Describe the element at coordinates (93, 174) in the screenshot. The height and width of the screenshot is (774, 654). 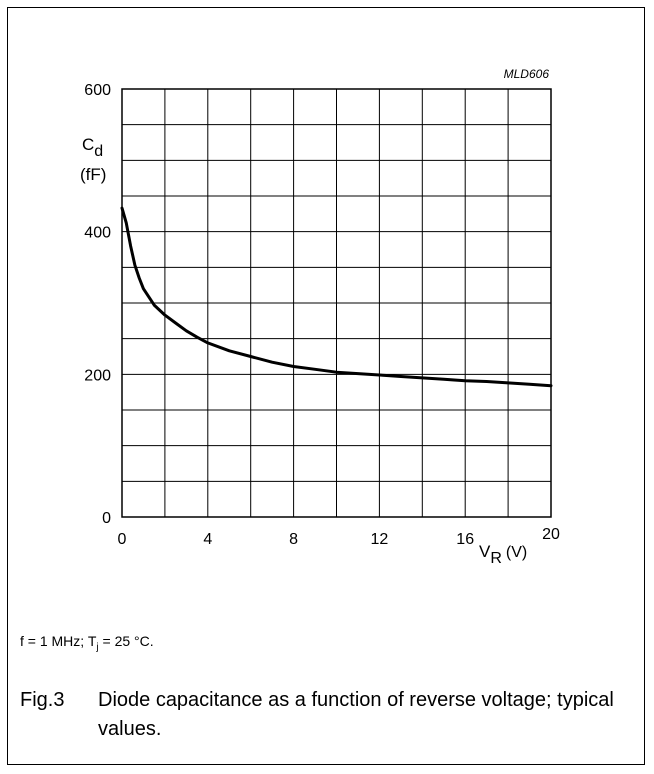
I see `y-axis-unit: (fF)` at that location.